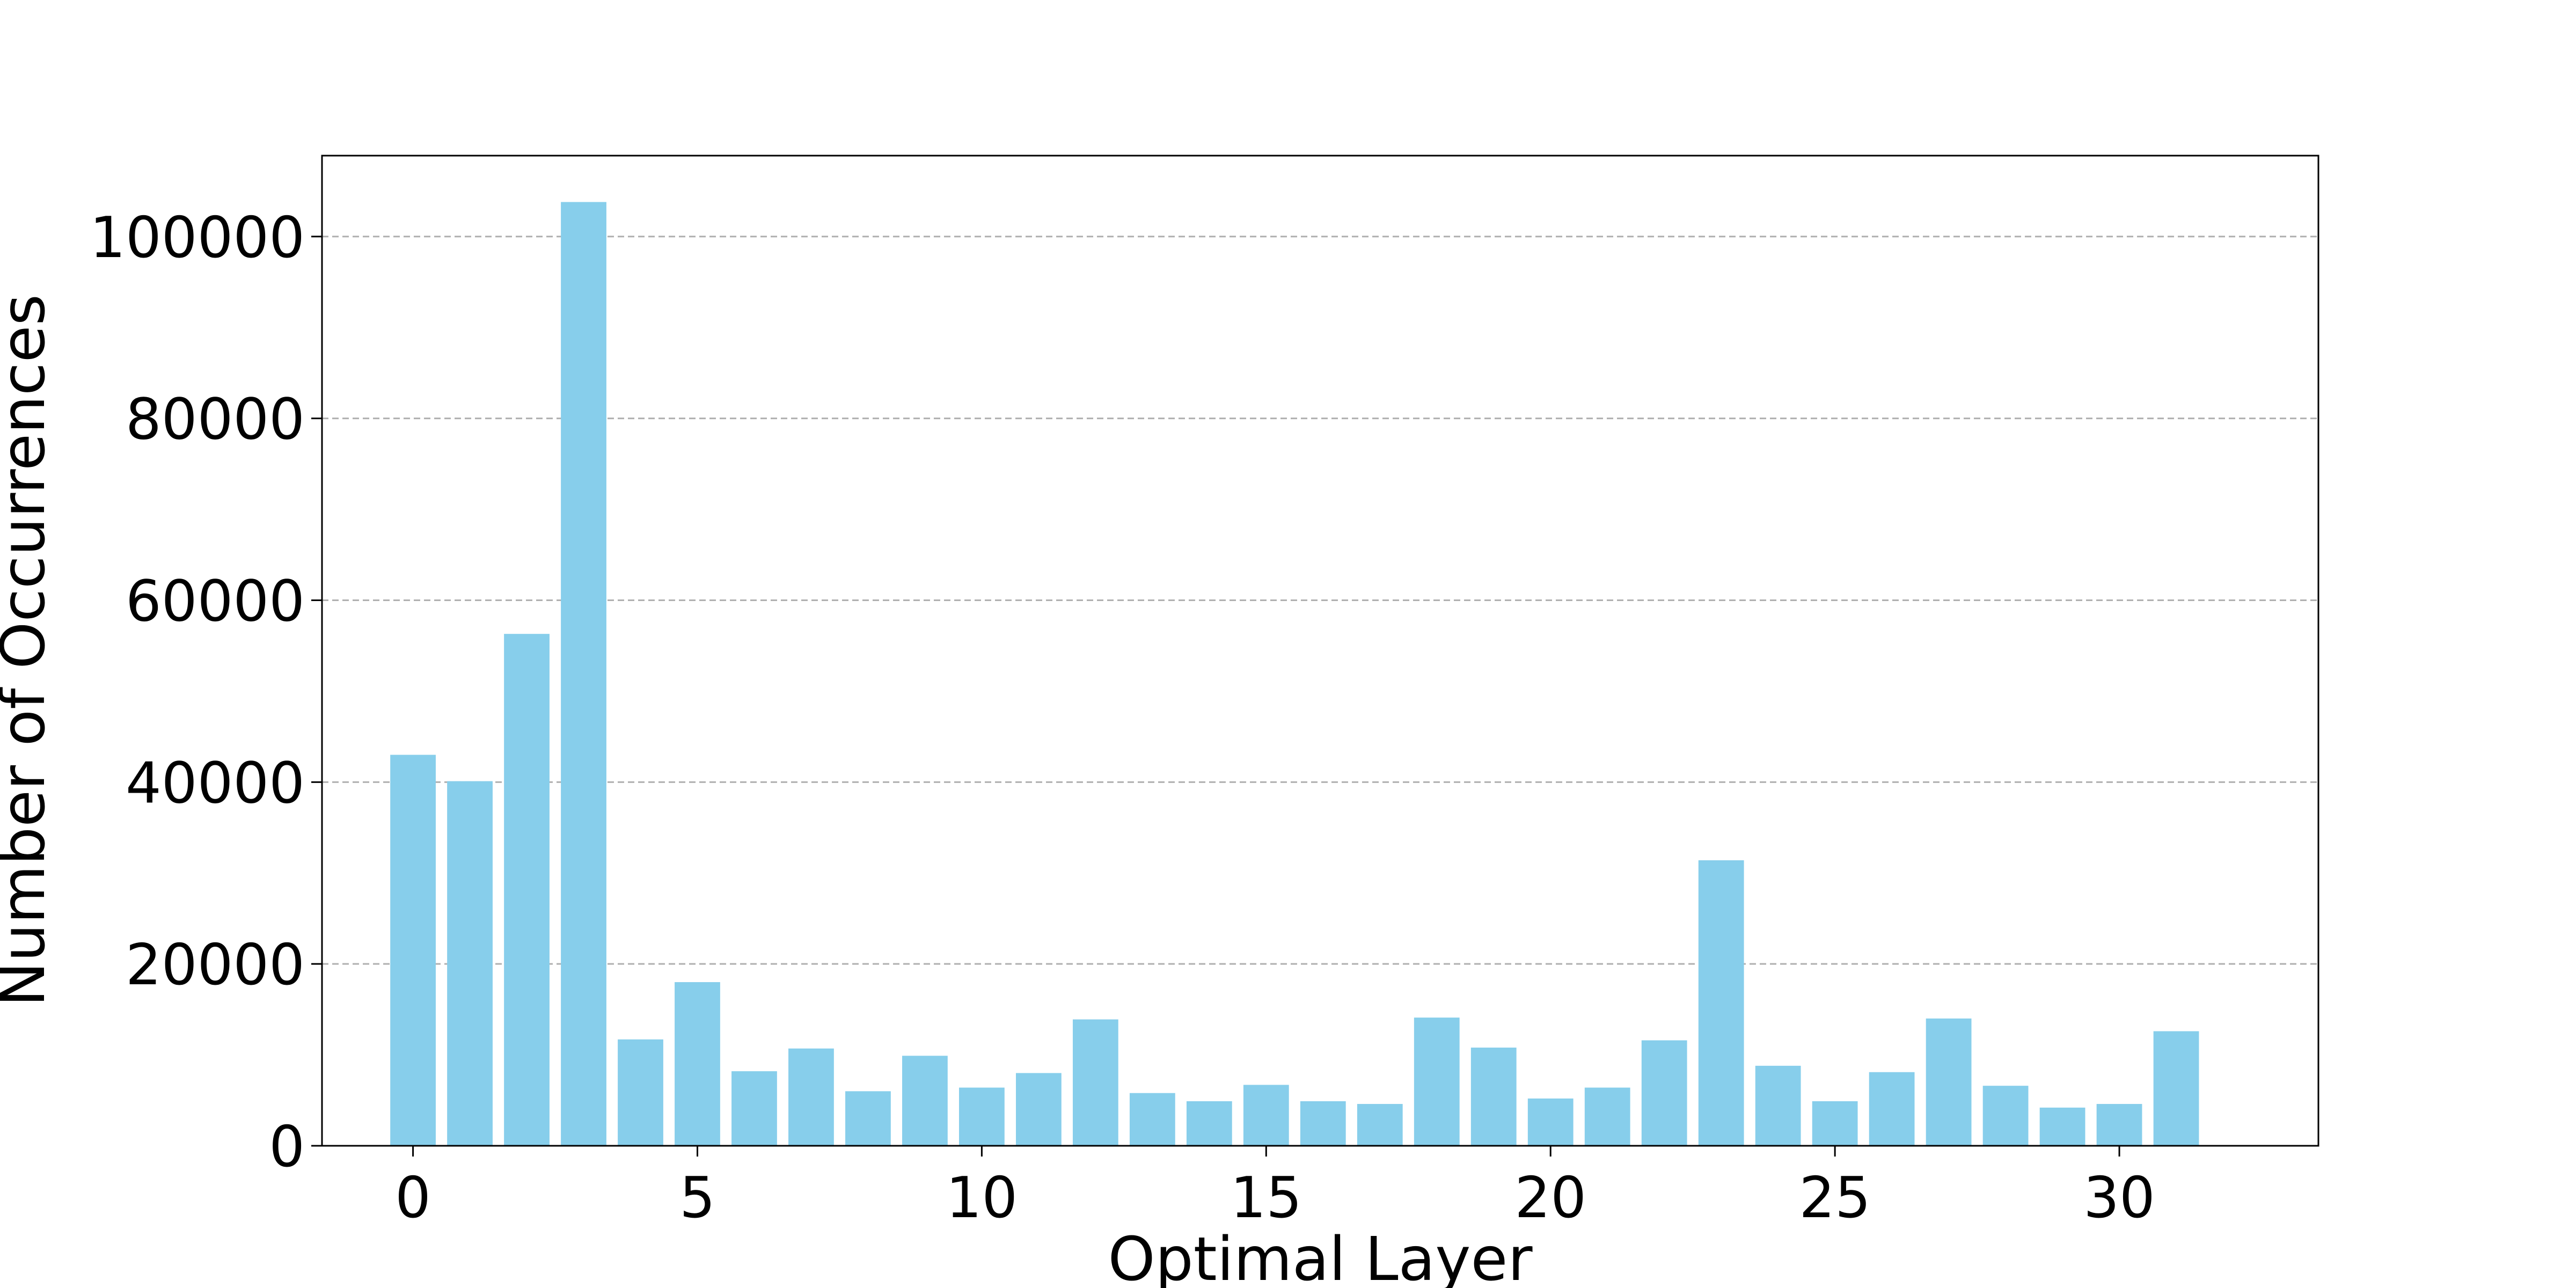  I want to click on x-axis-ticks: 0 5 10 15 20 25 30, so click(1275, 1188).